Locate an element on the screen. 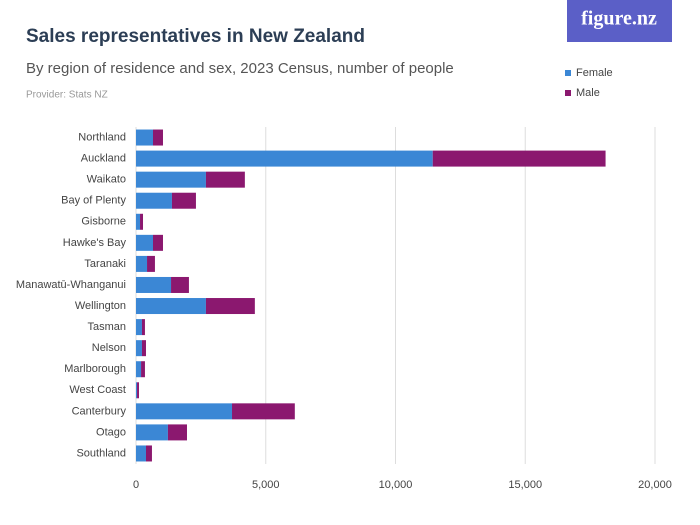 The width and height of the screenshot is (700, 525). legend-label: Male is located at coordinates (588, 93).